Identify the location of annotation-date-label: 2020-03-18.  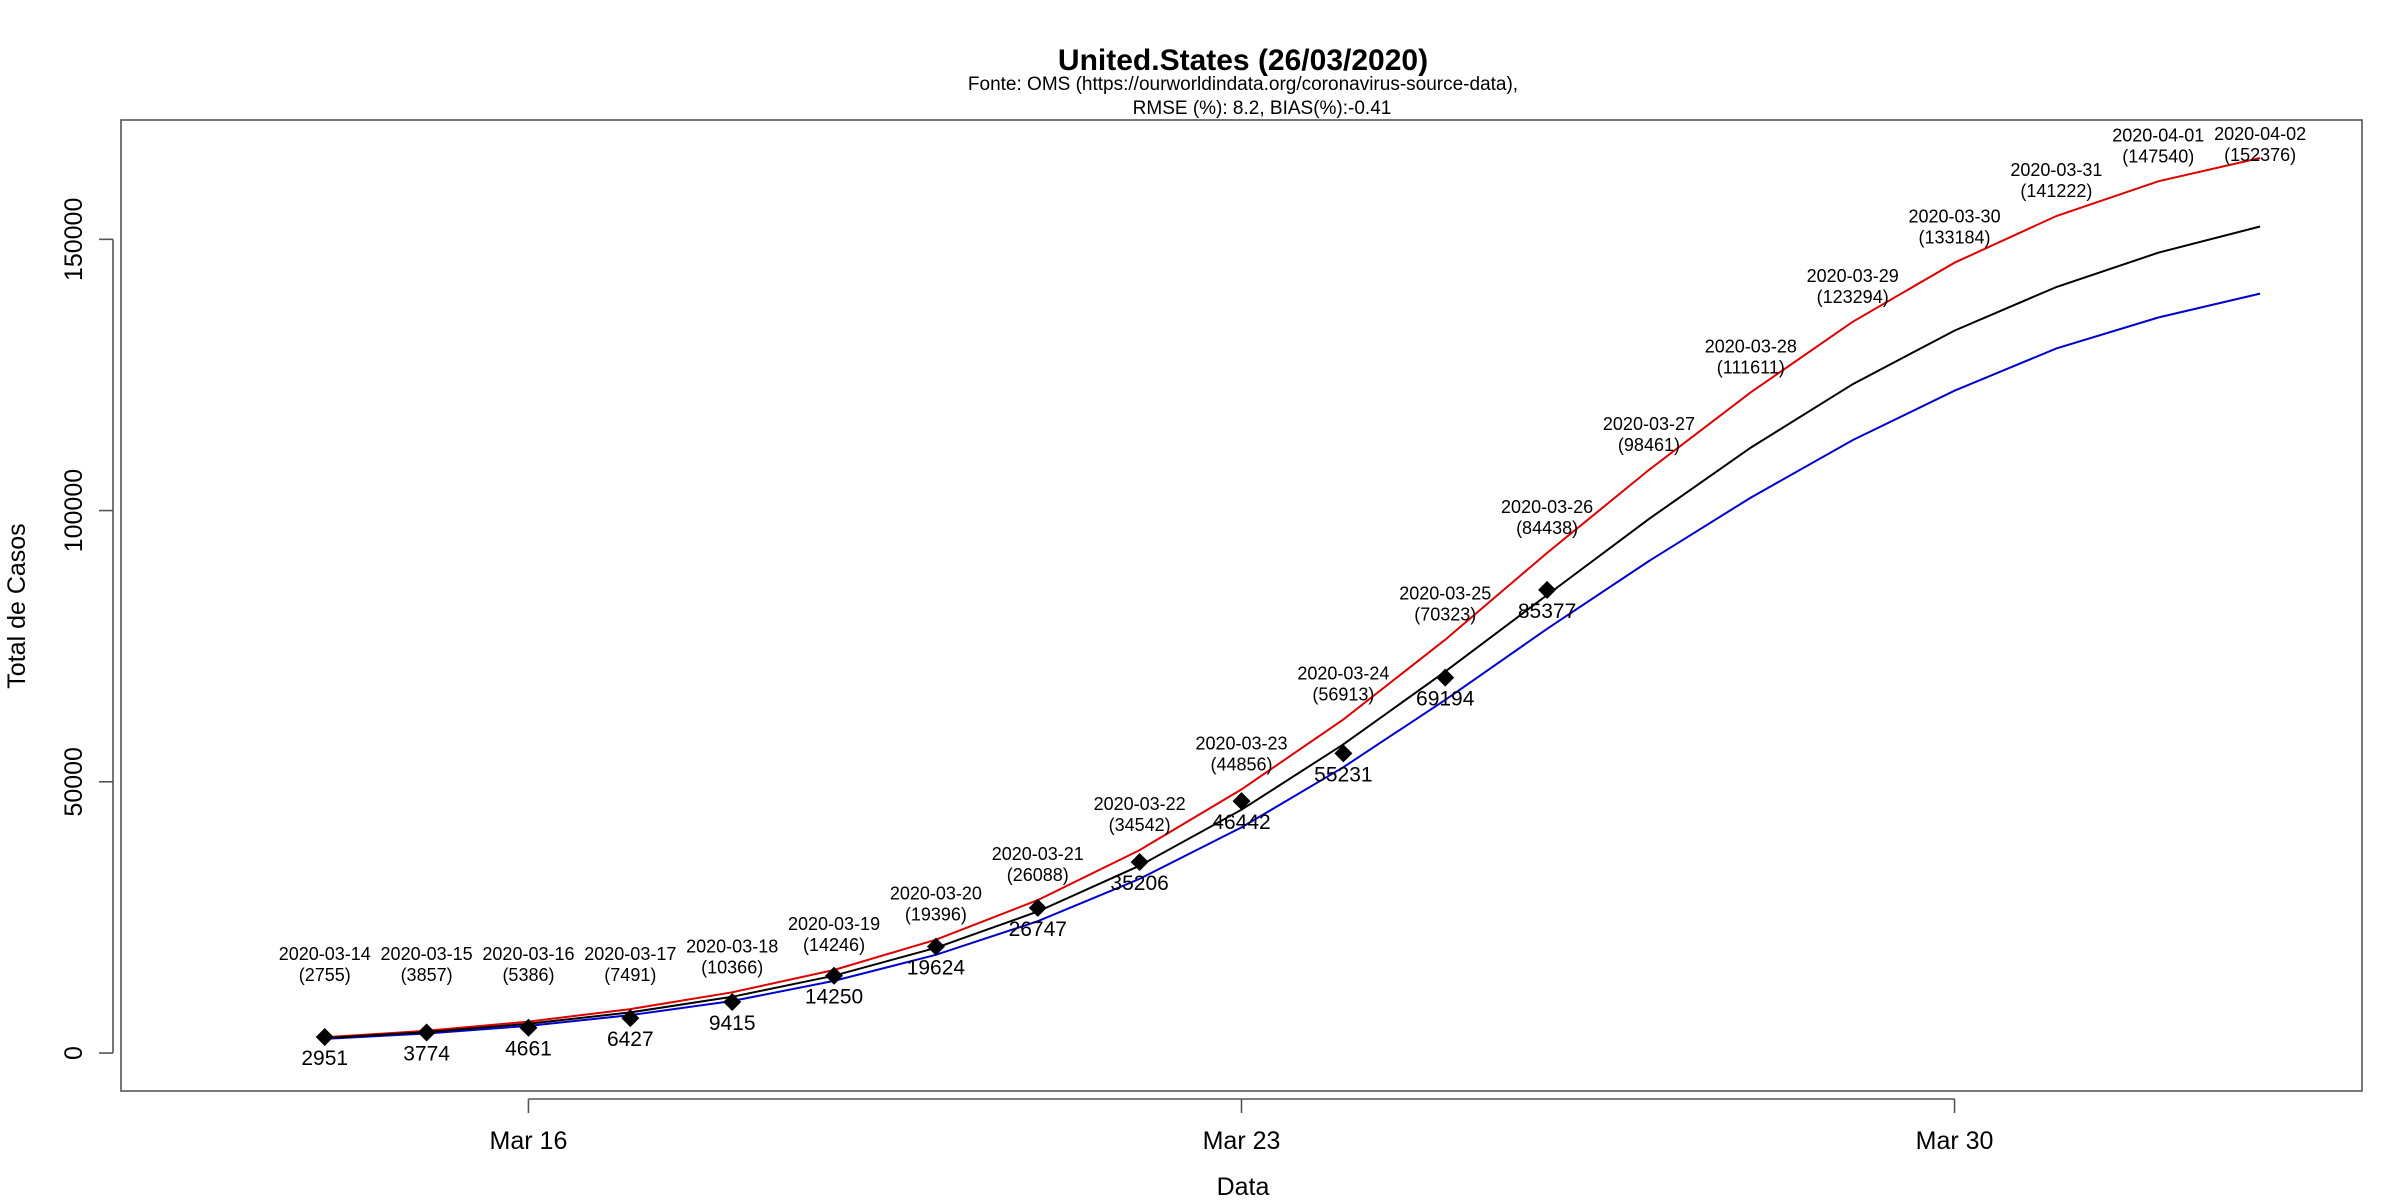
(732, 946).